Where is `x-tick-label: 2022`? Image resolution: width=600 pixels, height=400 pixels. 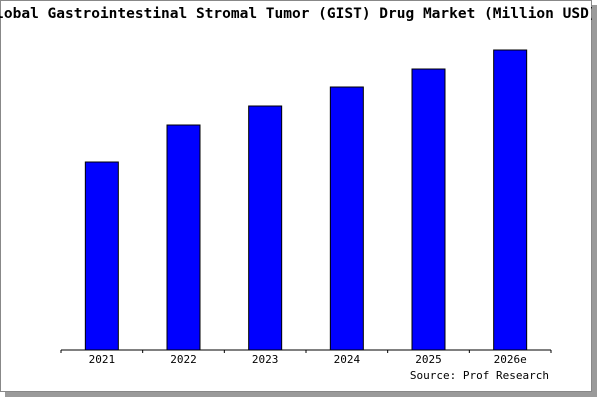 x-tick-label: 2022 is located at coordinates (183, 359).